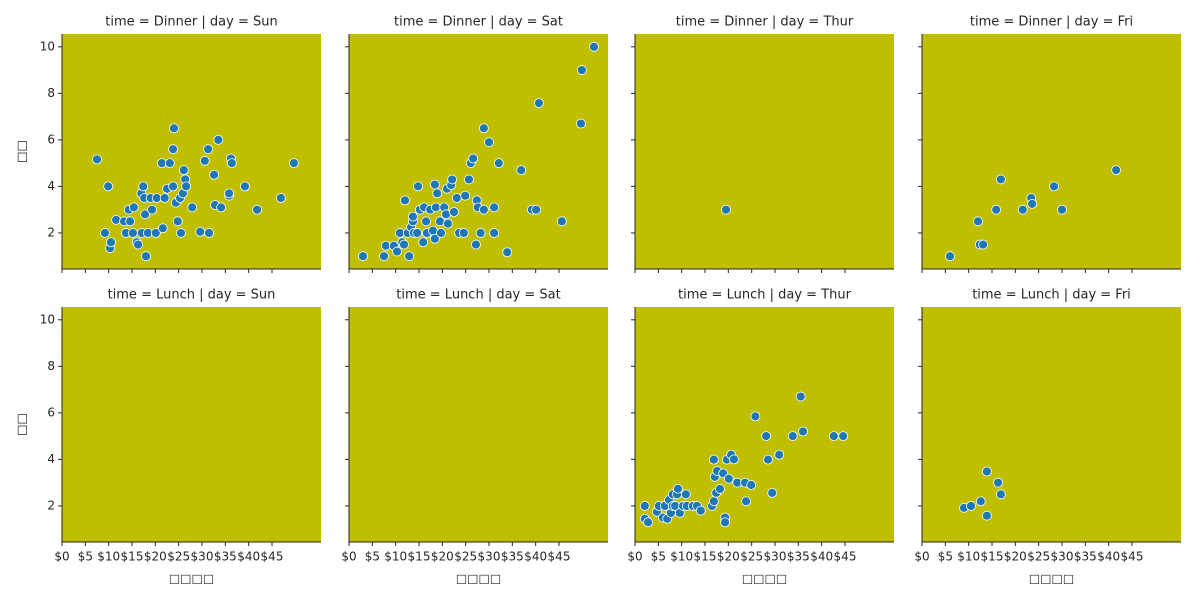 The height and width of the screenshot is (600, 1200). What do you see at coordinates (372, 557) in the screenshot?
I see `x-tick-label: $5` at bounding box center [372, 557].